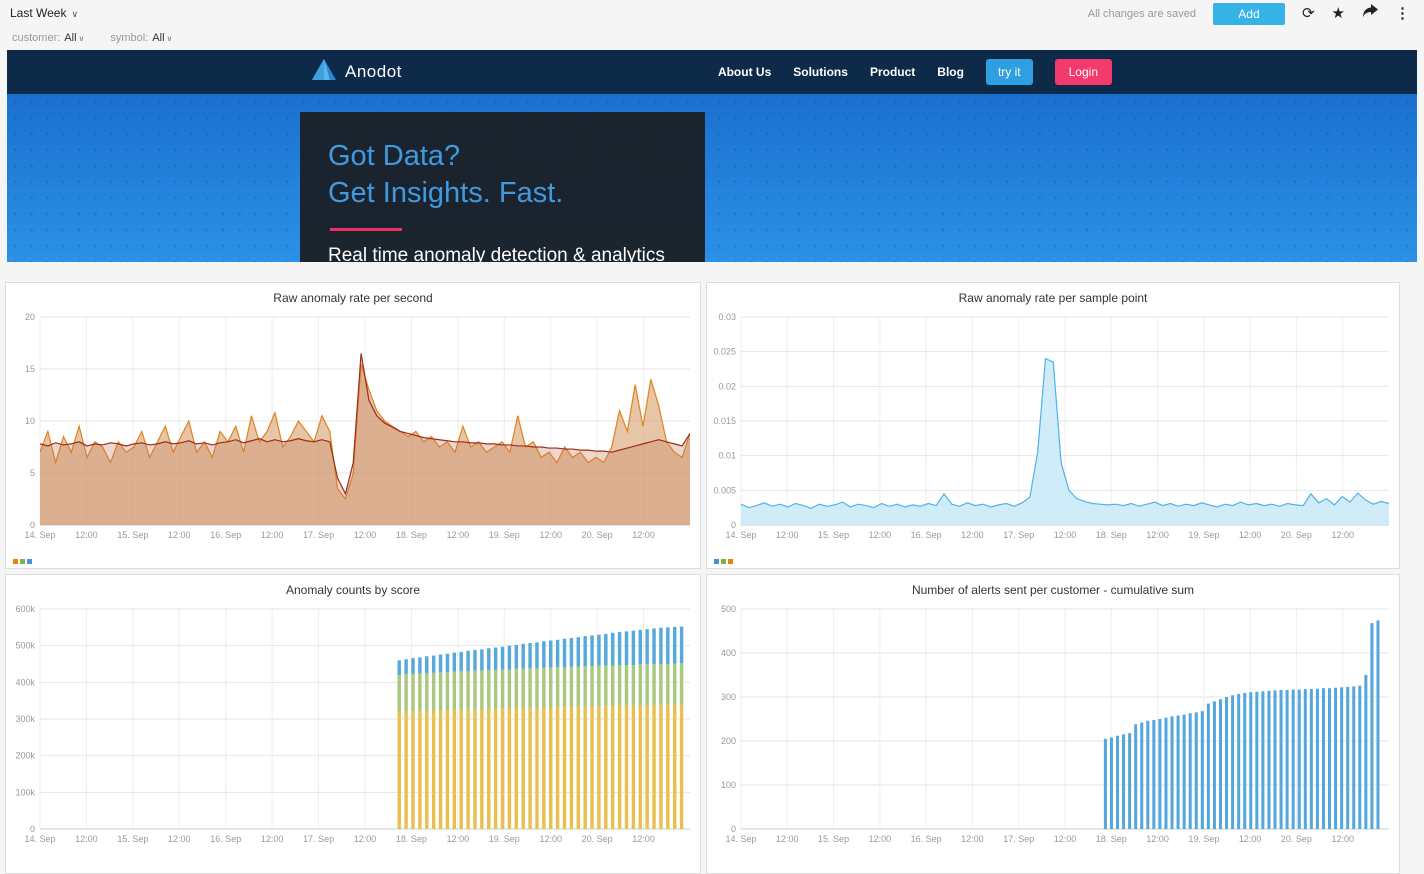 Image resolution: width=1424 pixels, height=874 pixels. I want to click on add-button: Add, so click(1248, 14).